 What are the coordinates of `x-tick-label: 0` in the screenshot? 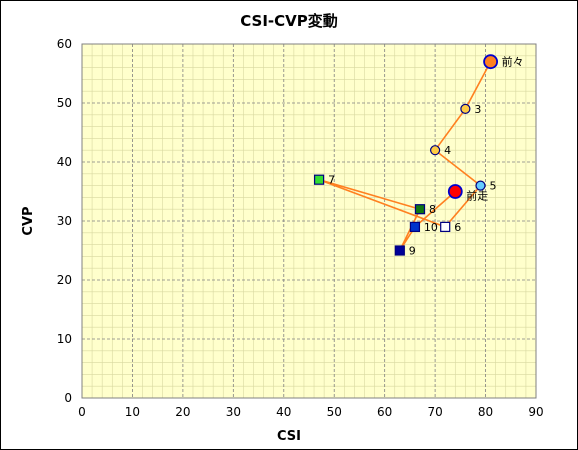 It's located at (82, 412).